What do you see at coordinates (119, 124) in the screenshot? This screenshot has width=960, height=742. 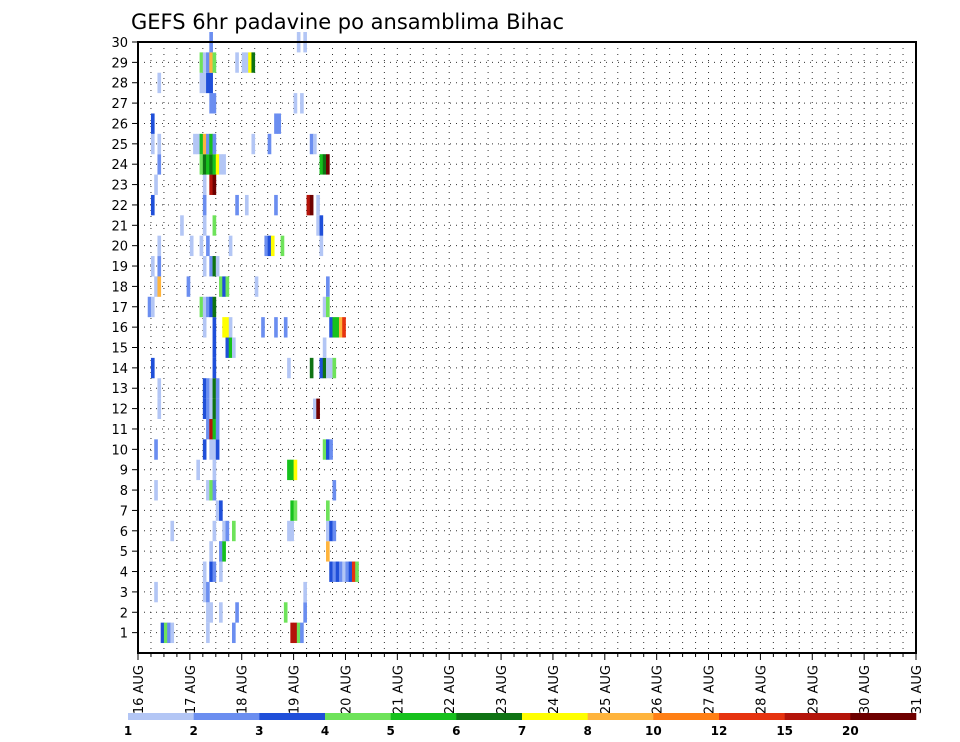 I see `y-tick-label: 26` at bounding box center [119, 124].